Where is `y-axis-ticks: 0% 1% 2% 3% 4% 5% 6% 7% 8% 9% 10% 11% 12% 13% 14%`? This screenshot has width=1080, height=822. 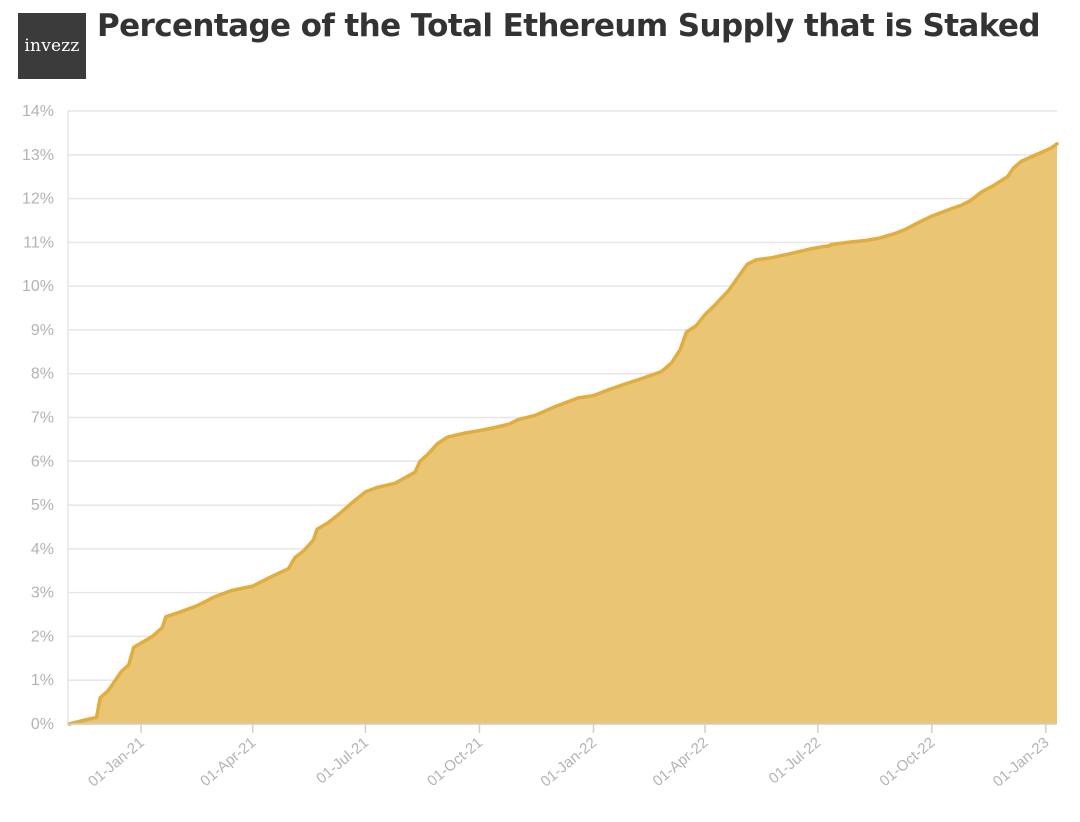
y-axis-ticks: 0% 1% 2% 3% 4% 5% 6% 7% 8% 9% 10% 11% 12% 13% 14% is located at coordinates (38, 418).